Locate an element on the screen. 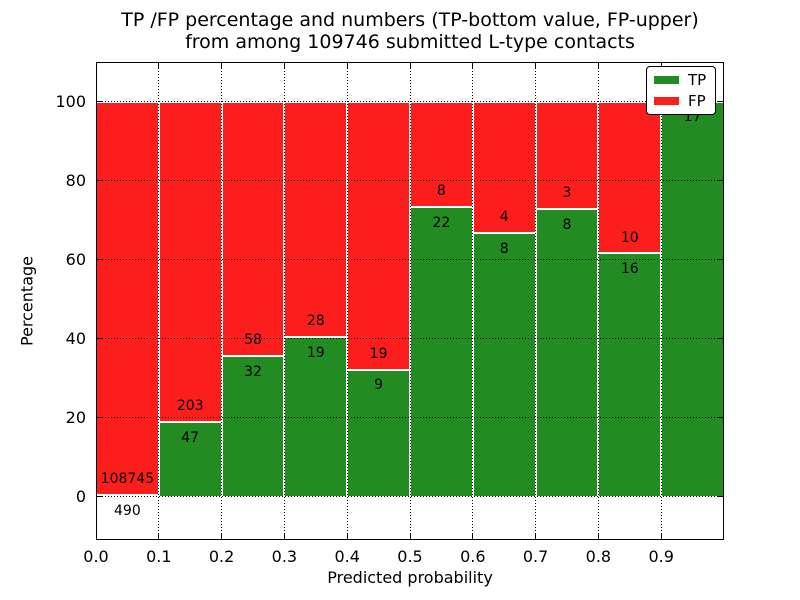 The image size is (800, 600). y-axis-label: Percentage is located at coordinates (27, 301).